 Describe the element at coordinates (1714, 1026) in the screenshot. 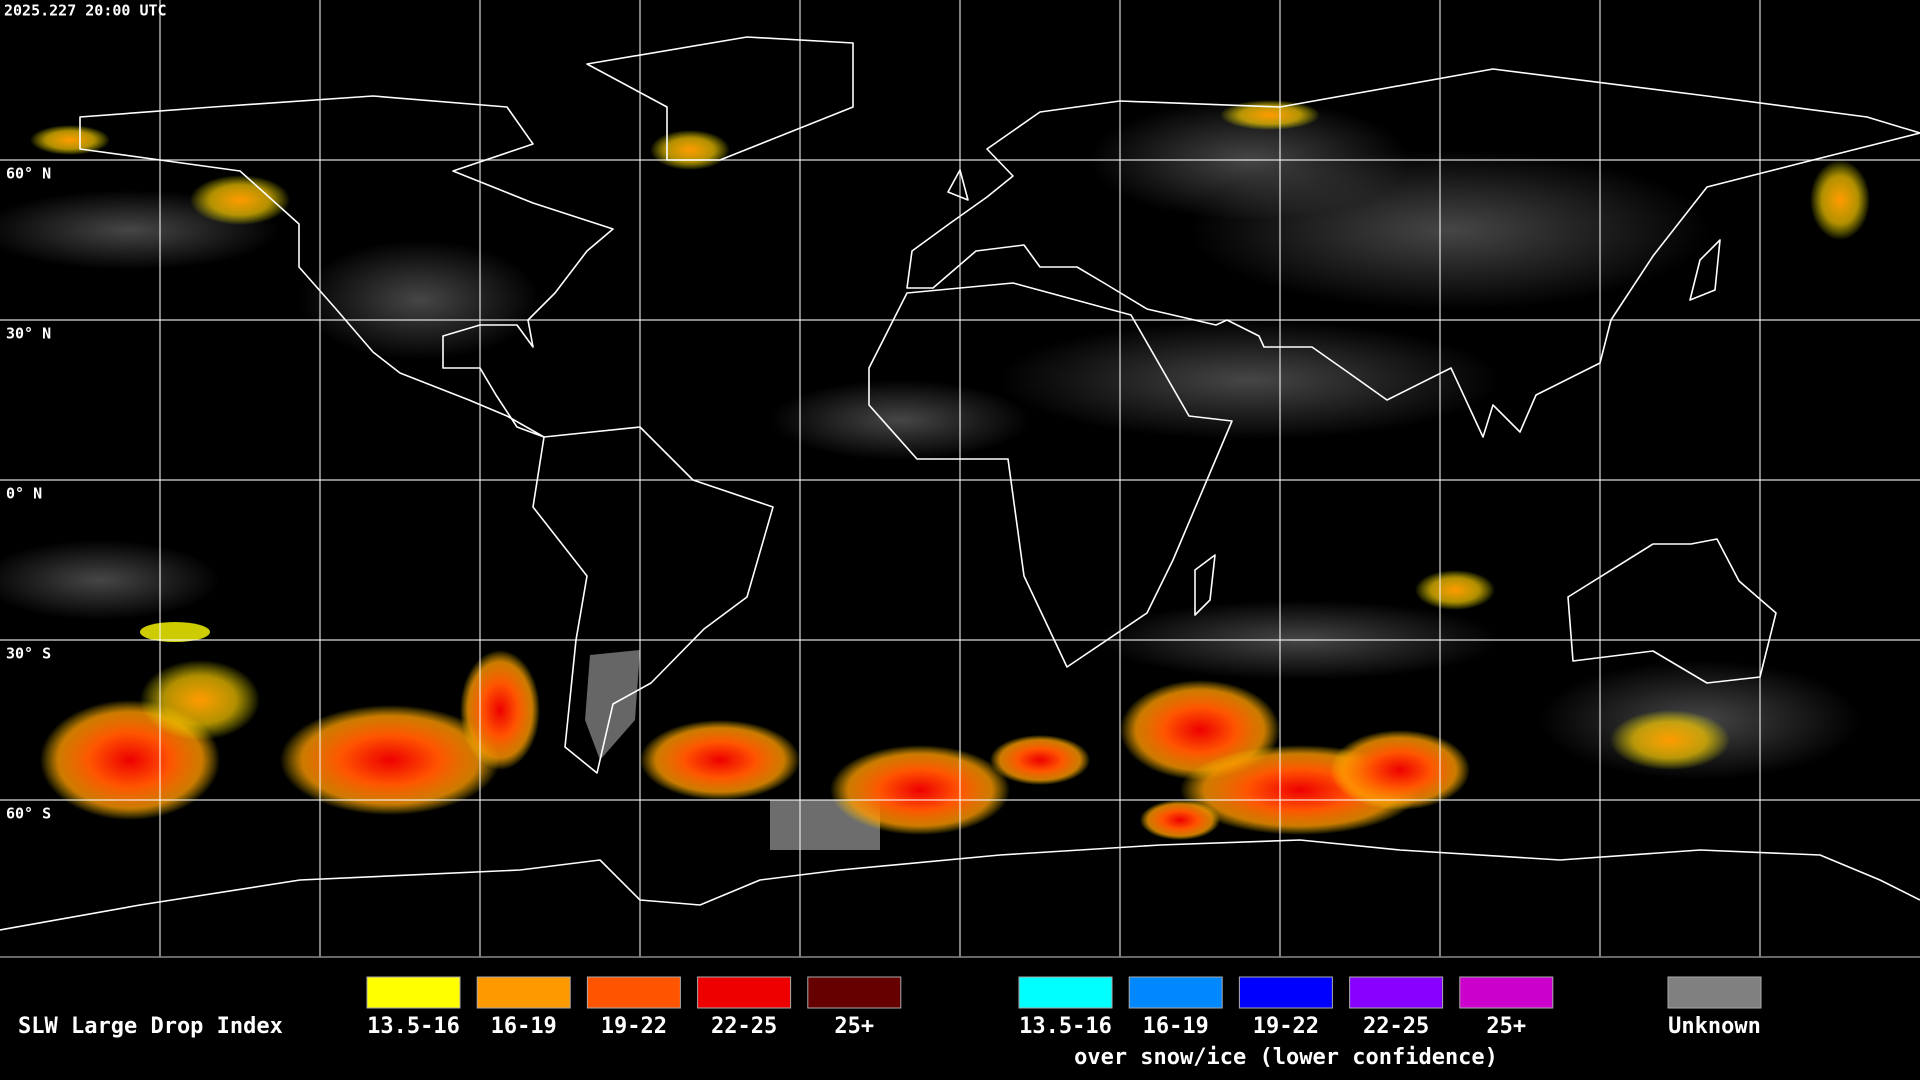

I see `legend-label: Unknown` at that location.